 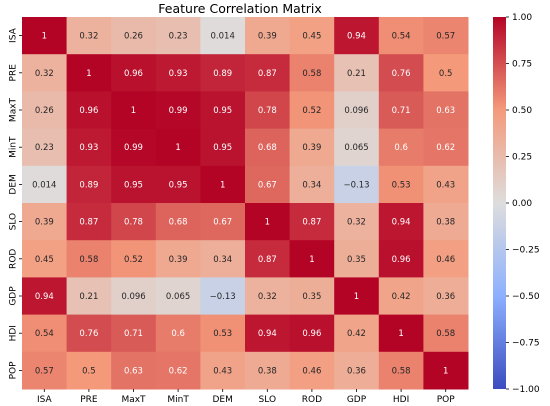 I want to click on cell-value-label: 0.95, so click(x=133, y=185).